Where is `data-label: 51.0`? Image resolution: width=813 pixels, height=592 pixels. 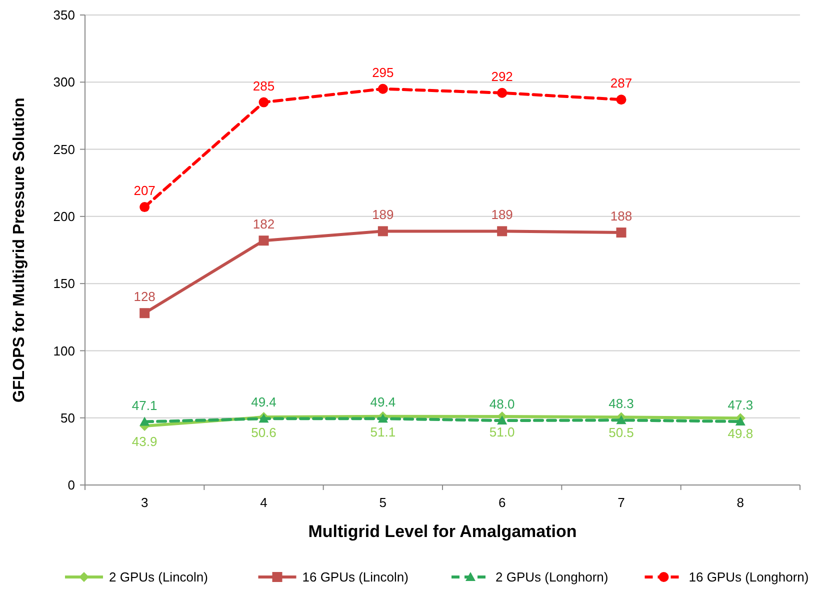
data-label: 51.0 is located at coordinates (502, 432).